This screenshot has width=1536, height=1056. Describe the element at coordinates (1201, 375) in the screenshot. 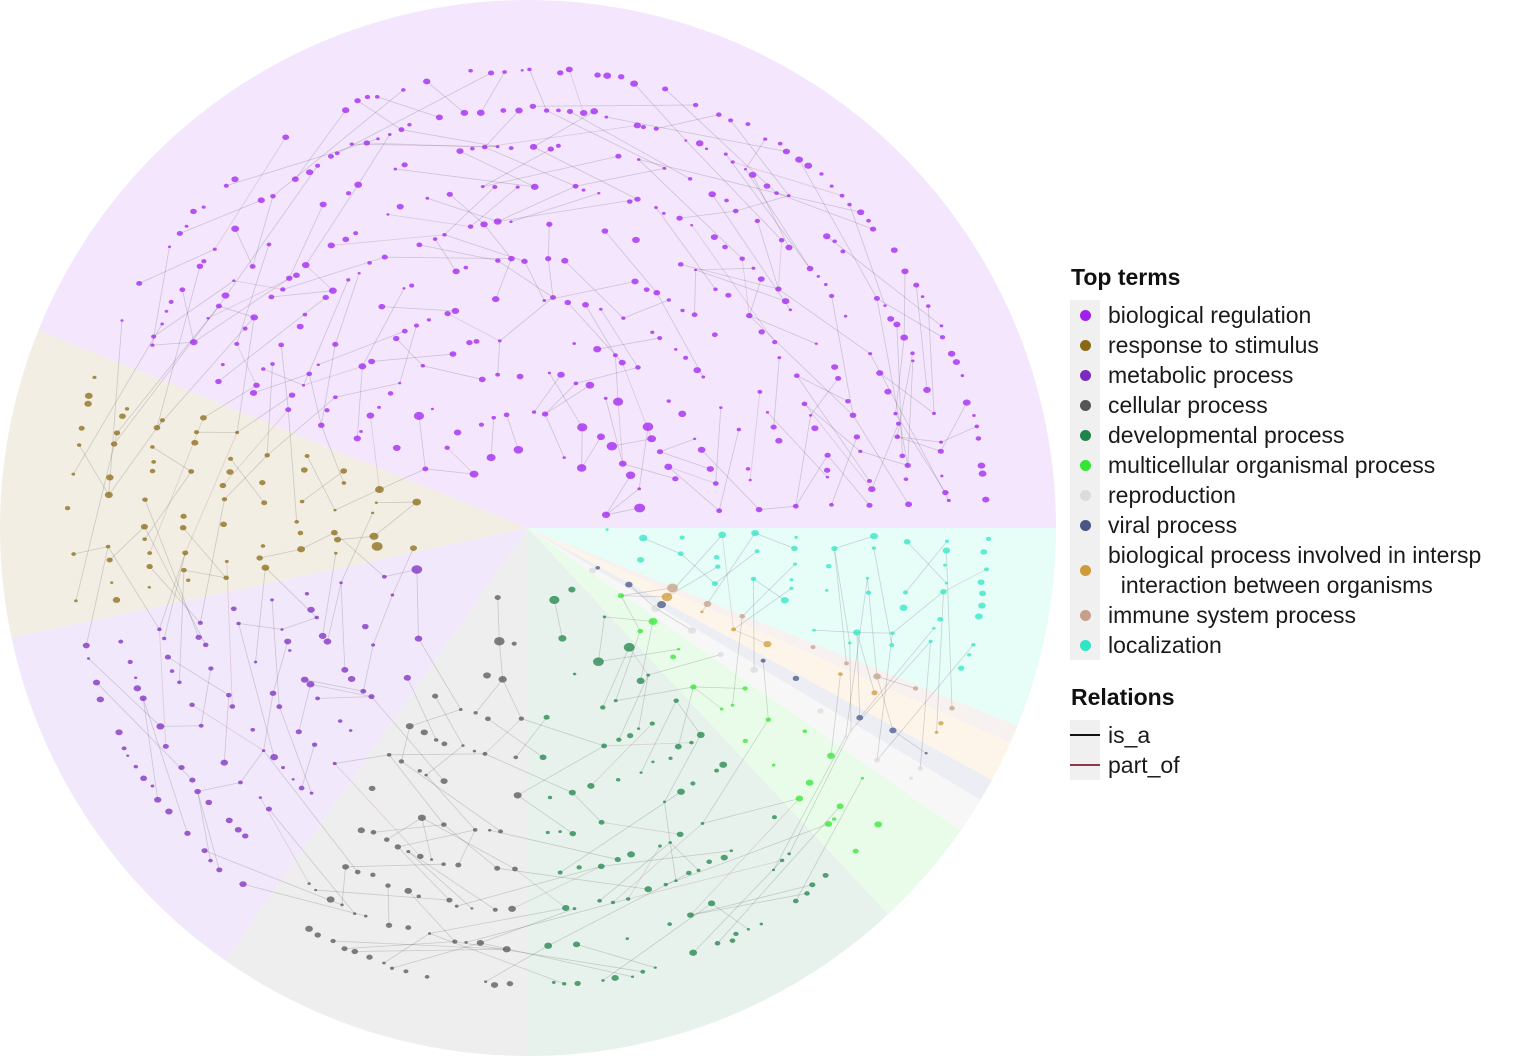

I see `legend-label: metabolic process` at that location.